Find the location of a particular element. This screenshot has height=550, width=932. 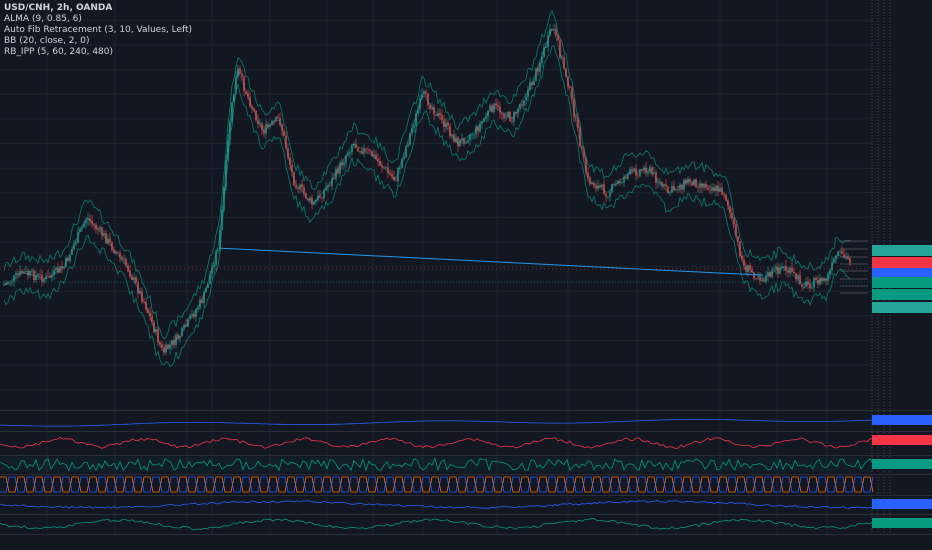

indicator-line is located at coordinates (437, 422).